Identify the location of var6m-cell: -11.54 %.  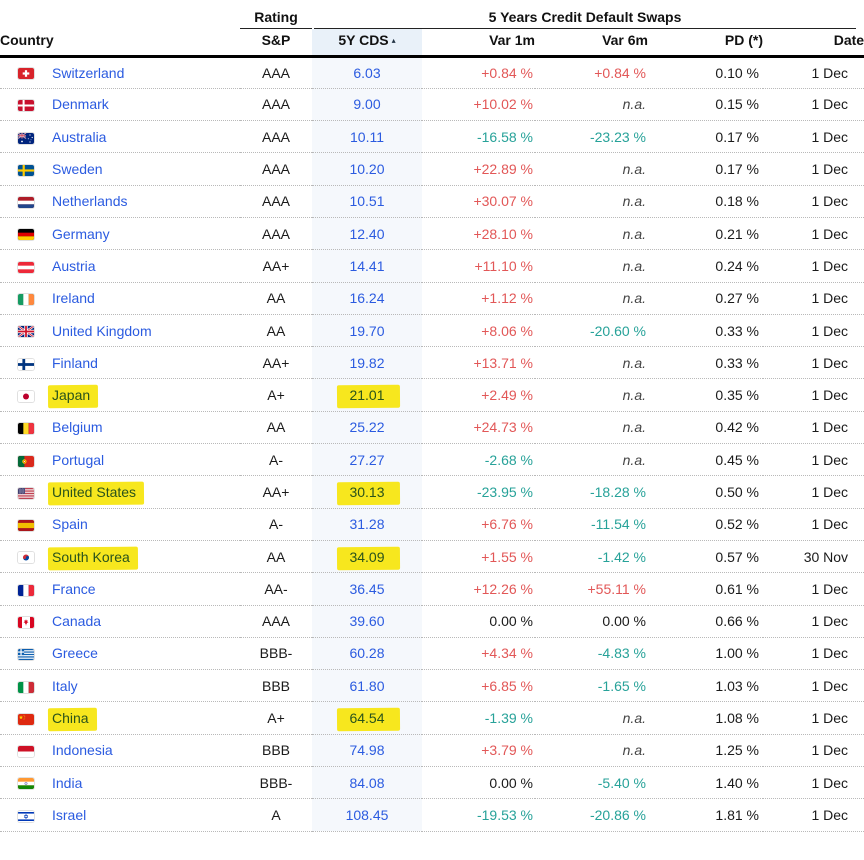
(591, 524).